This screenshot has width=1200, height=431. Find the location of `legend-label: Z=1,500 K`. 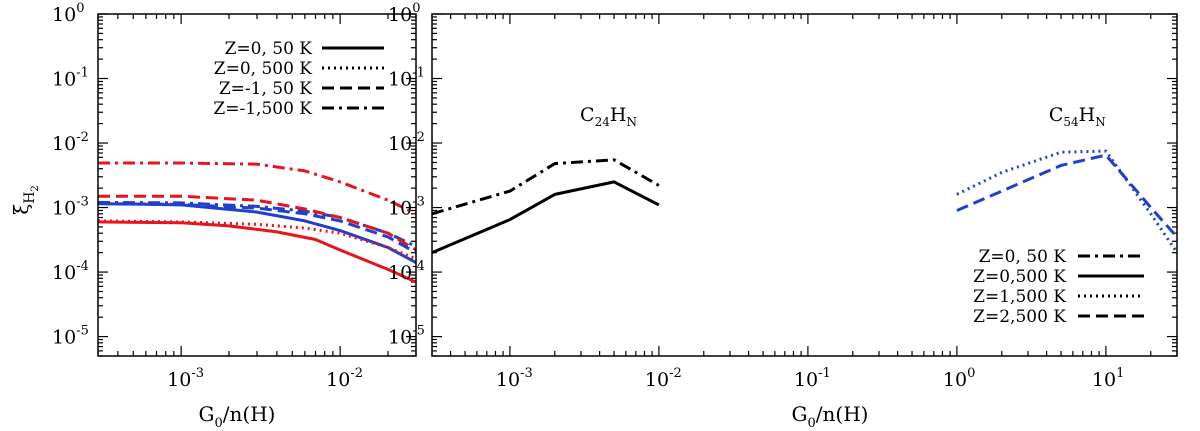

legend-label: Z=1,500 K is located at coordinates (1019, 297).